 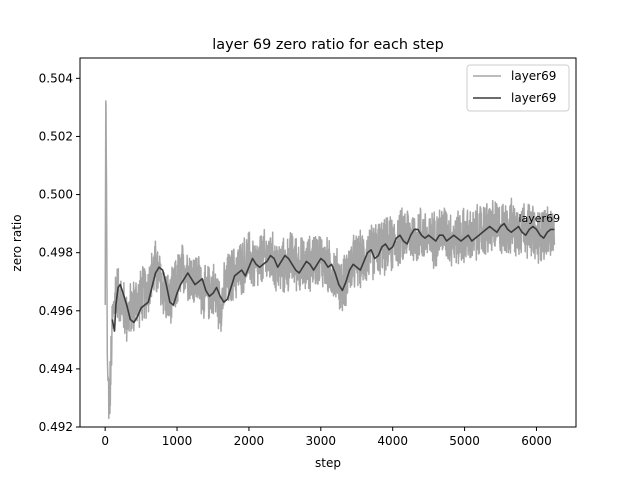 I want to click on y-tick-label: 0.496, so click(x=56, y=311).